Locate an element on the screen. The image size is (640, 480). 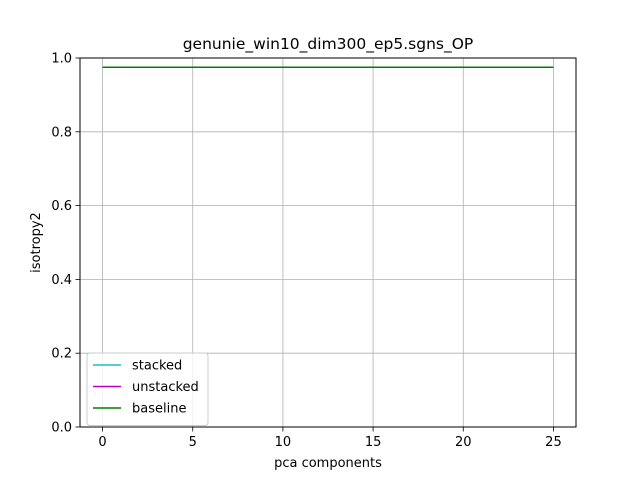
y-tick-label: 1.0 is located at coordinates (61, 59).